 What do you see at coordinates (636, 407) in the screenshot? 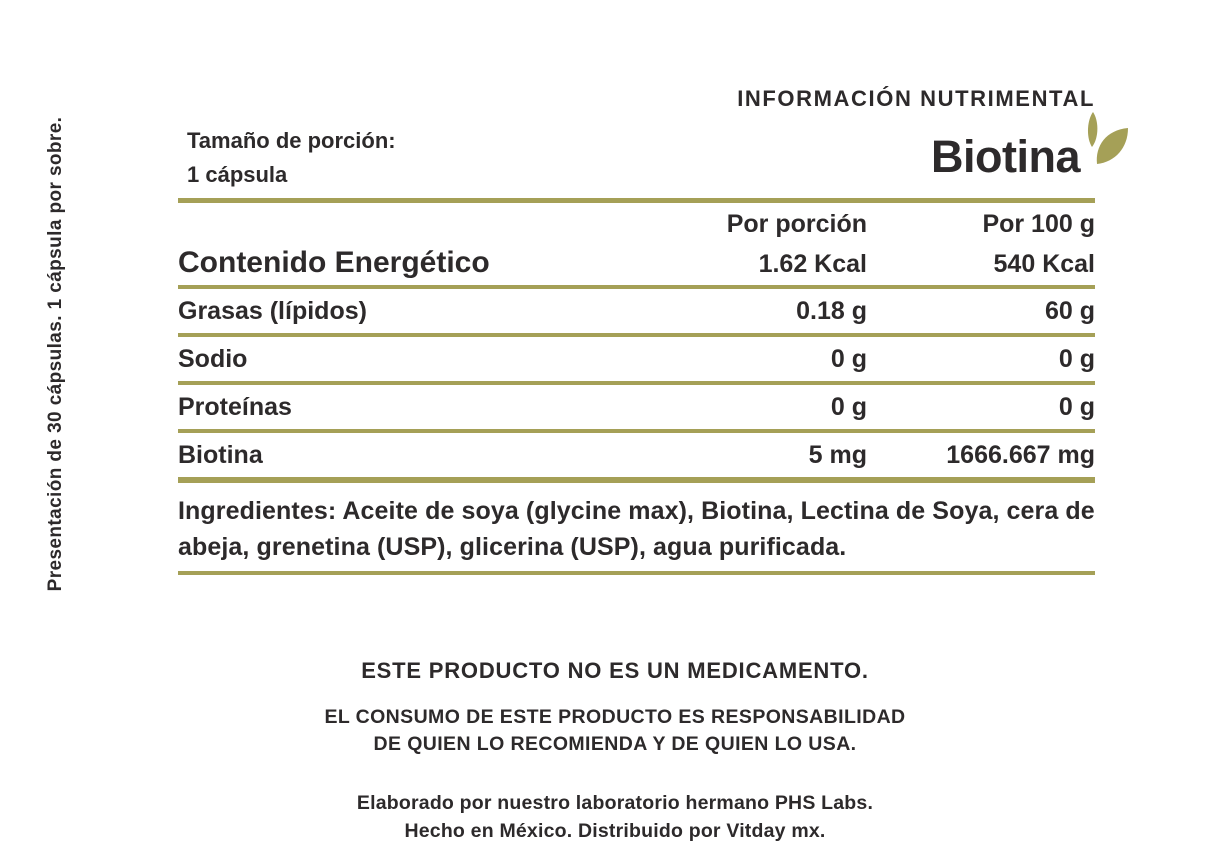
I see `table-row: Proteínas 0 g 0 g` at bounding box center [636, 407].